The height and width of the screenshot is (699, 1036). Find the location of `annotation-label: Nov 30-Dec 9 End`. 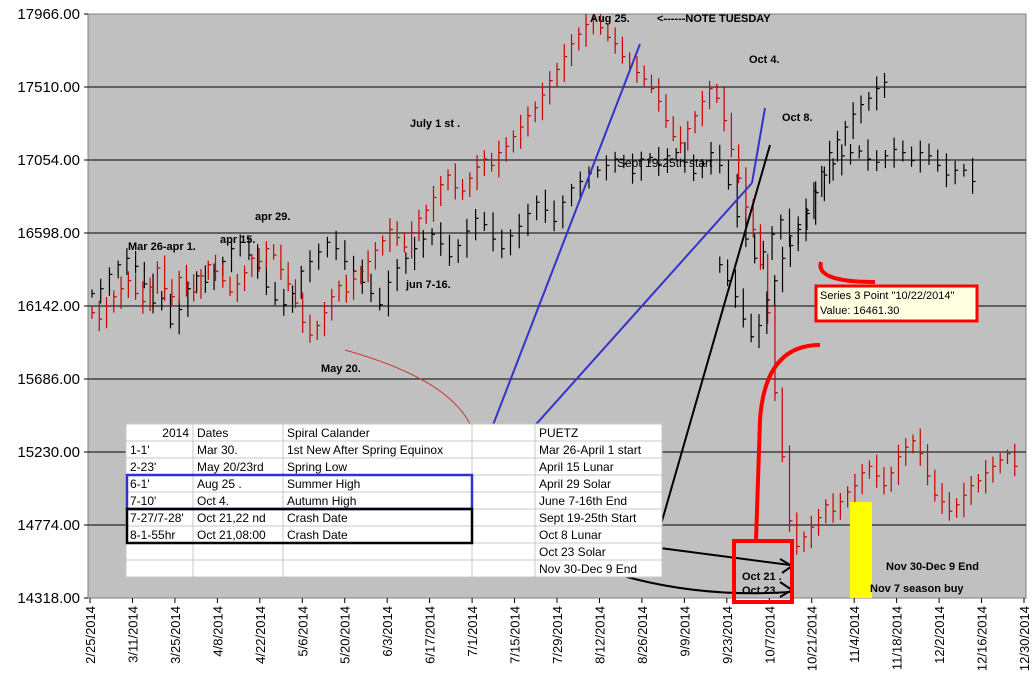

annotation-label: Nov 30-Dec 9 End is located at coordinates (932, 567).